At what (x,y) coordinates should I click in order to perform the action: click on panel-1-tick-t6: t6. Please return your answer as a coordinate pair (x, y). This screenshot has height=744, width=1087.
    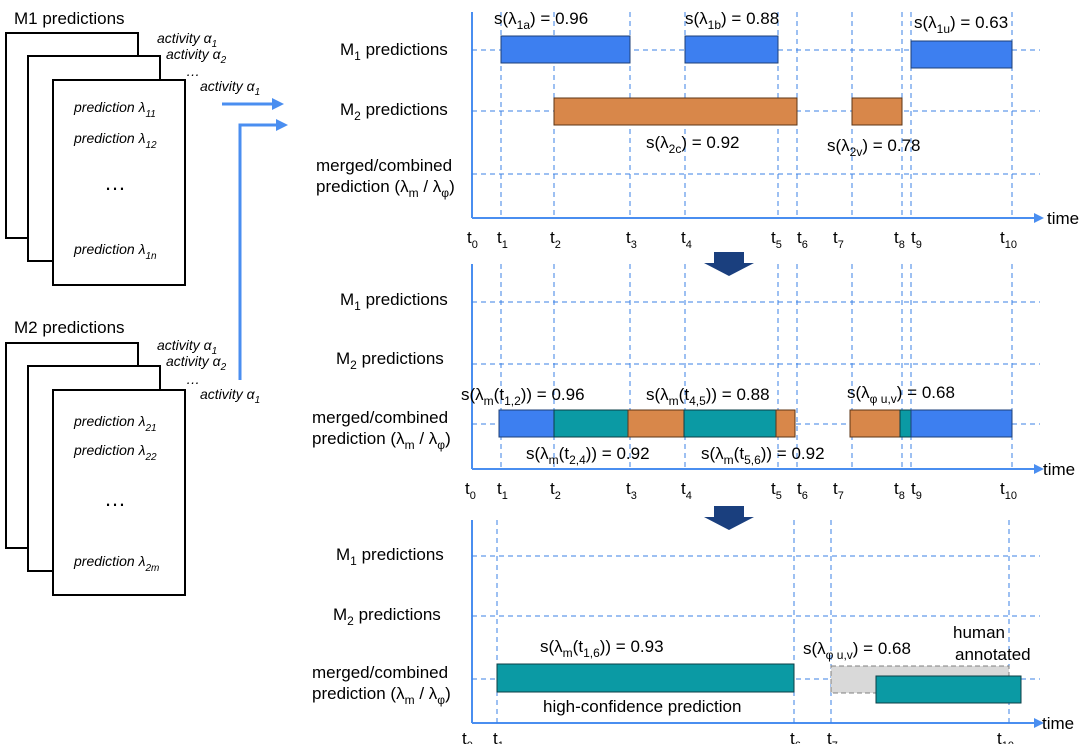
    Looking at the image, I should click on (802, 239).